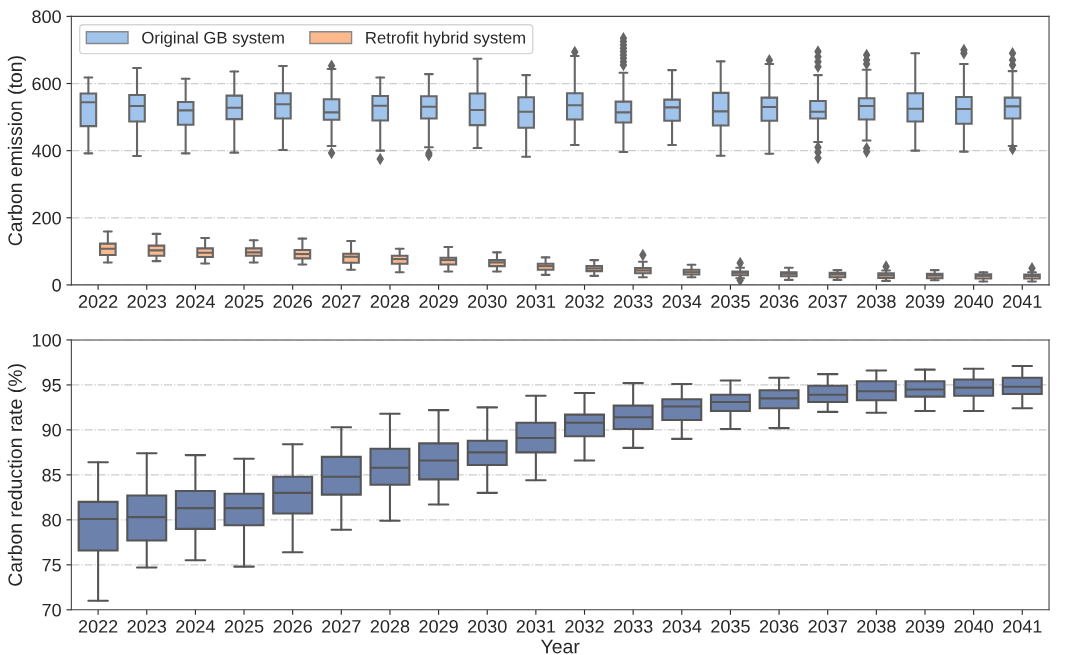  What do you see at coordinates (51, 430) in the screenshot?
I see `y-tick-label: 90` at bounding box center [51, 430].